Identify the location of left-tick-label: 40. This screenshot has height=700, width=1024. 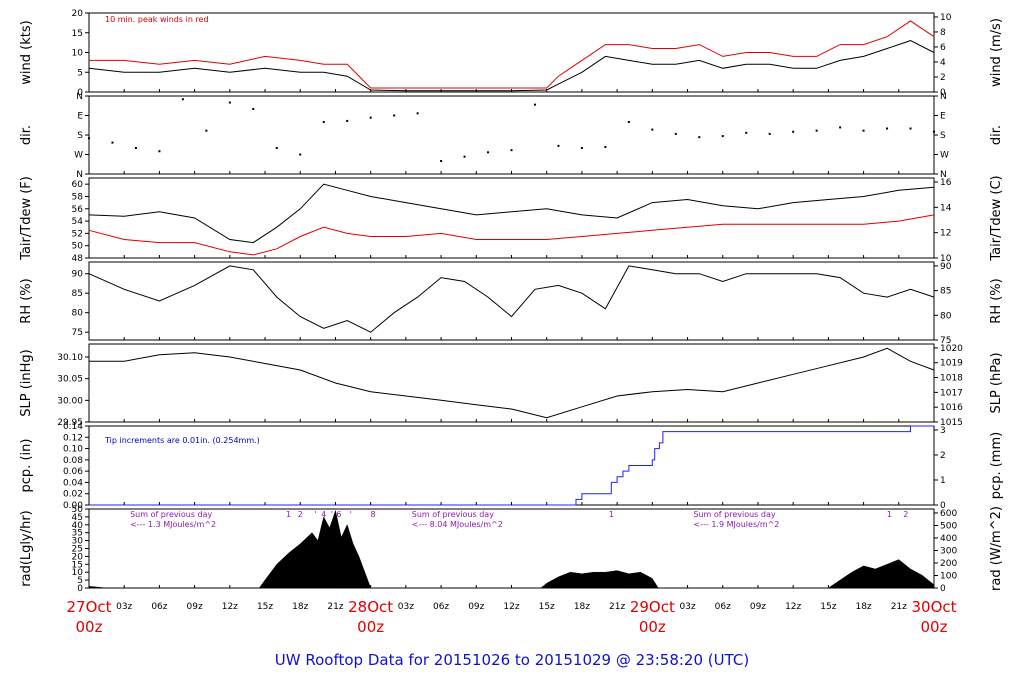
(78, 526).